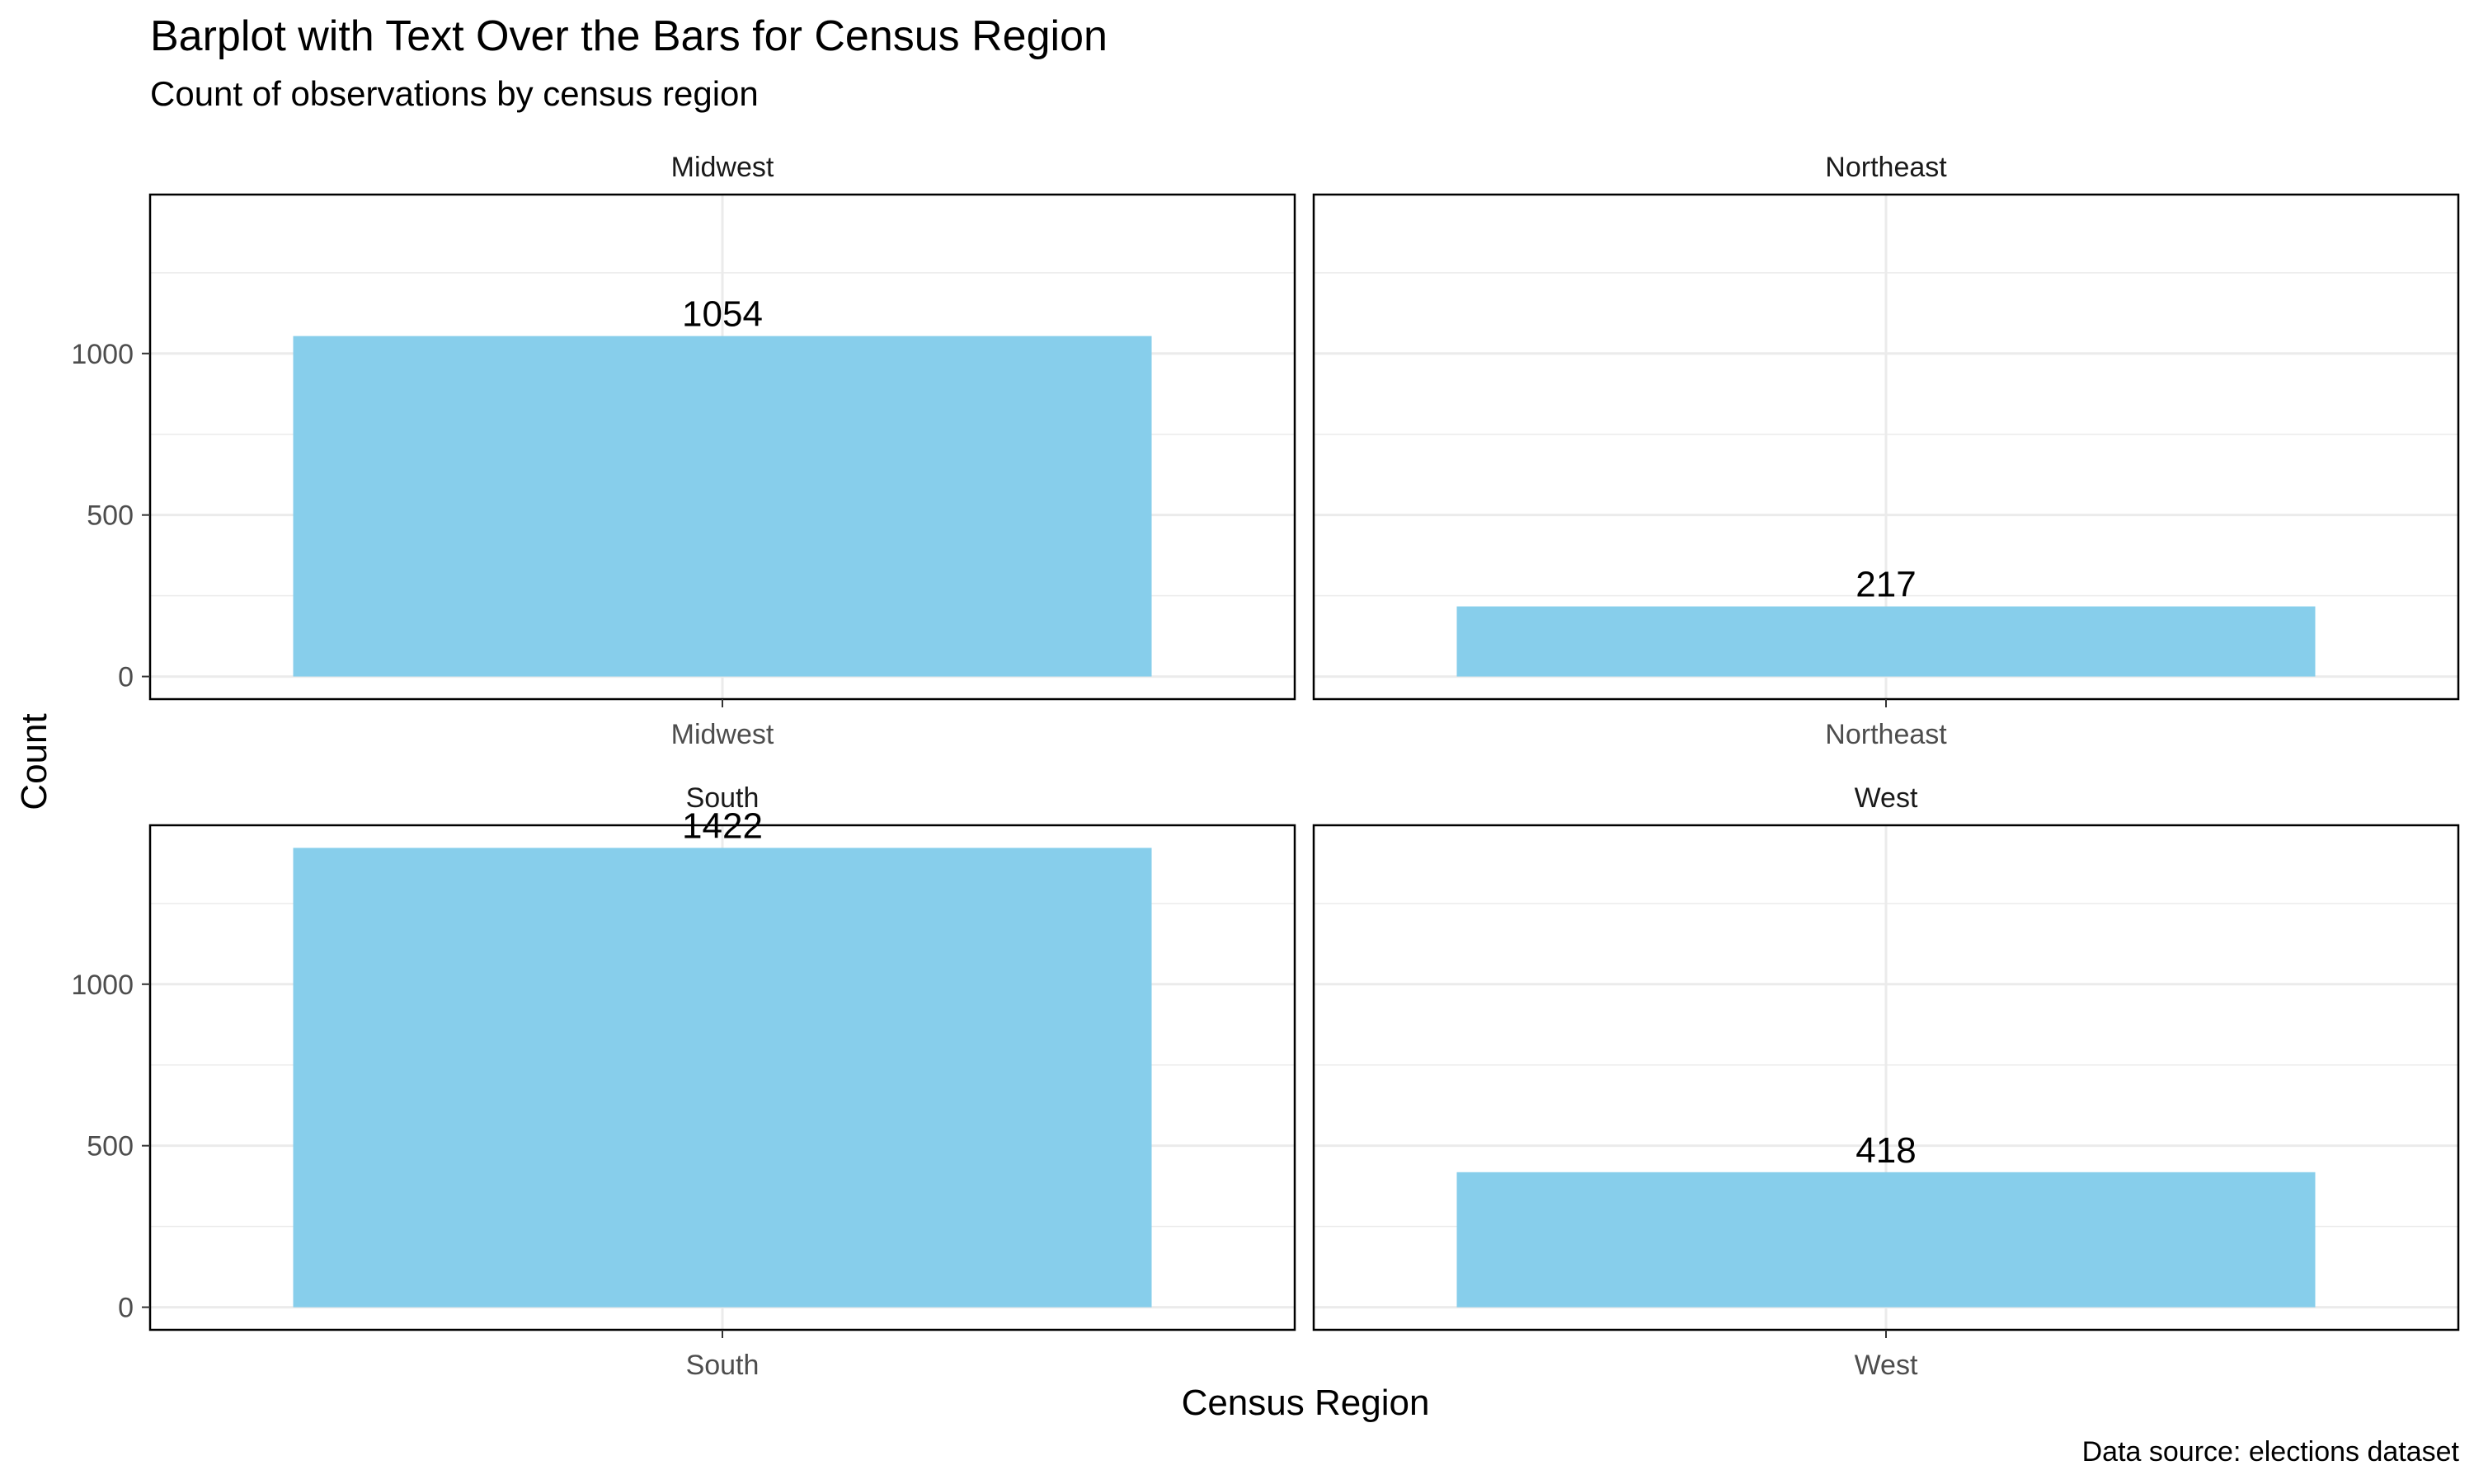  What do you see at coordinates (723, 798) in the screenshot?
I see `facet-strip-south: South` at bounding box center [723, 798].